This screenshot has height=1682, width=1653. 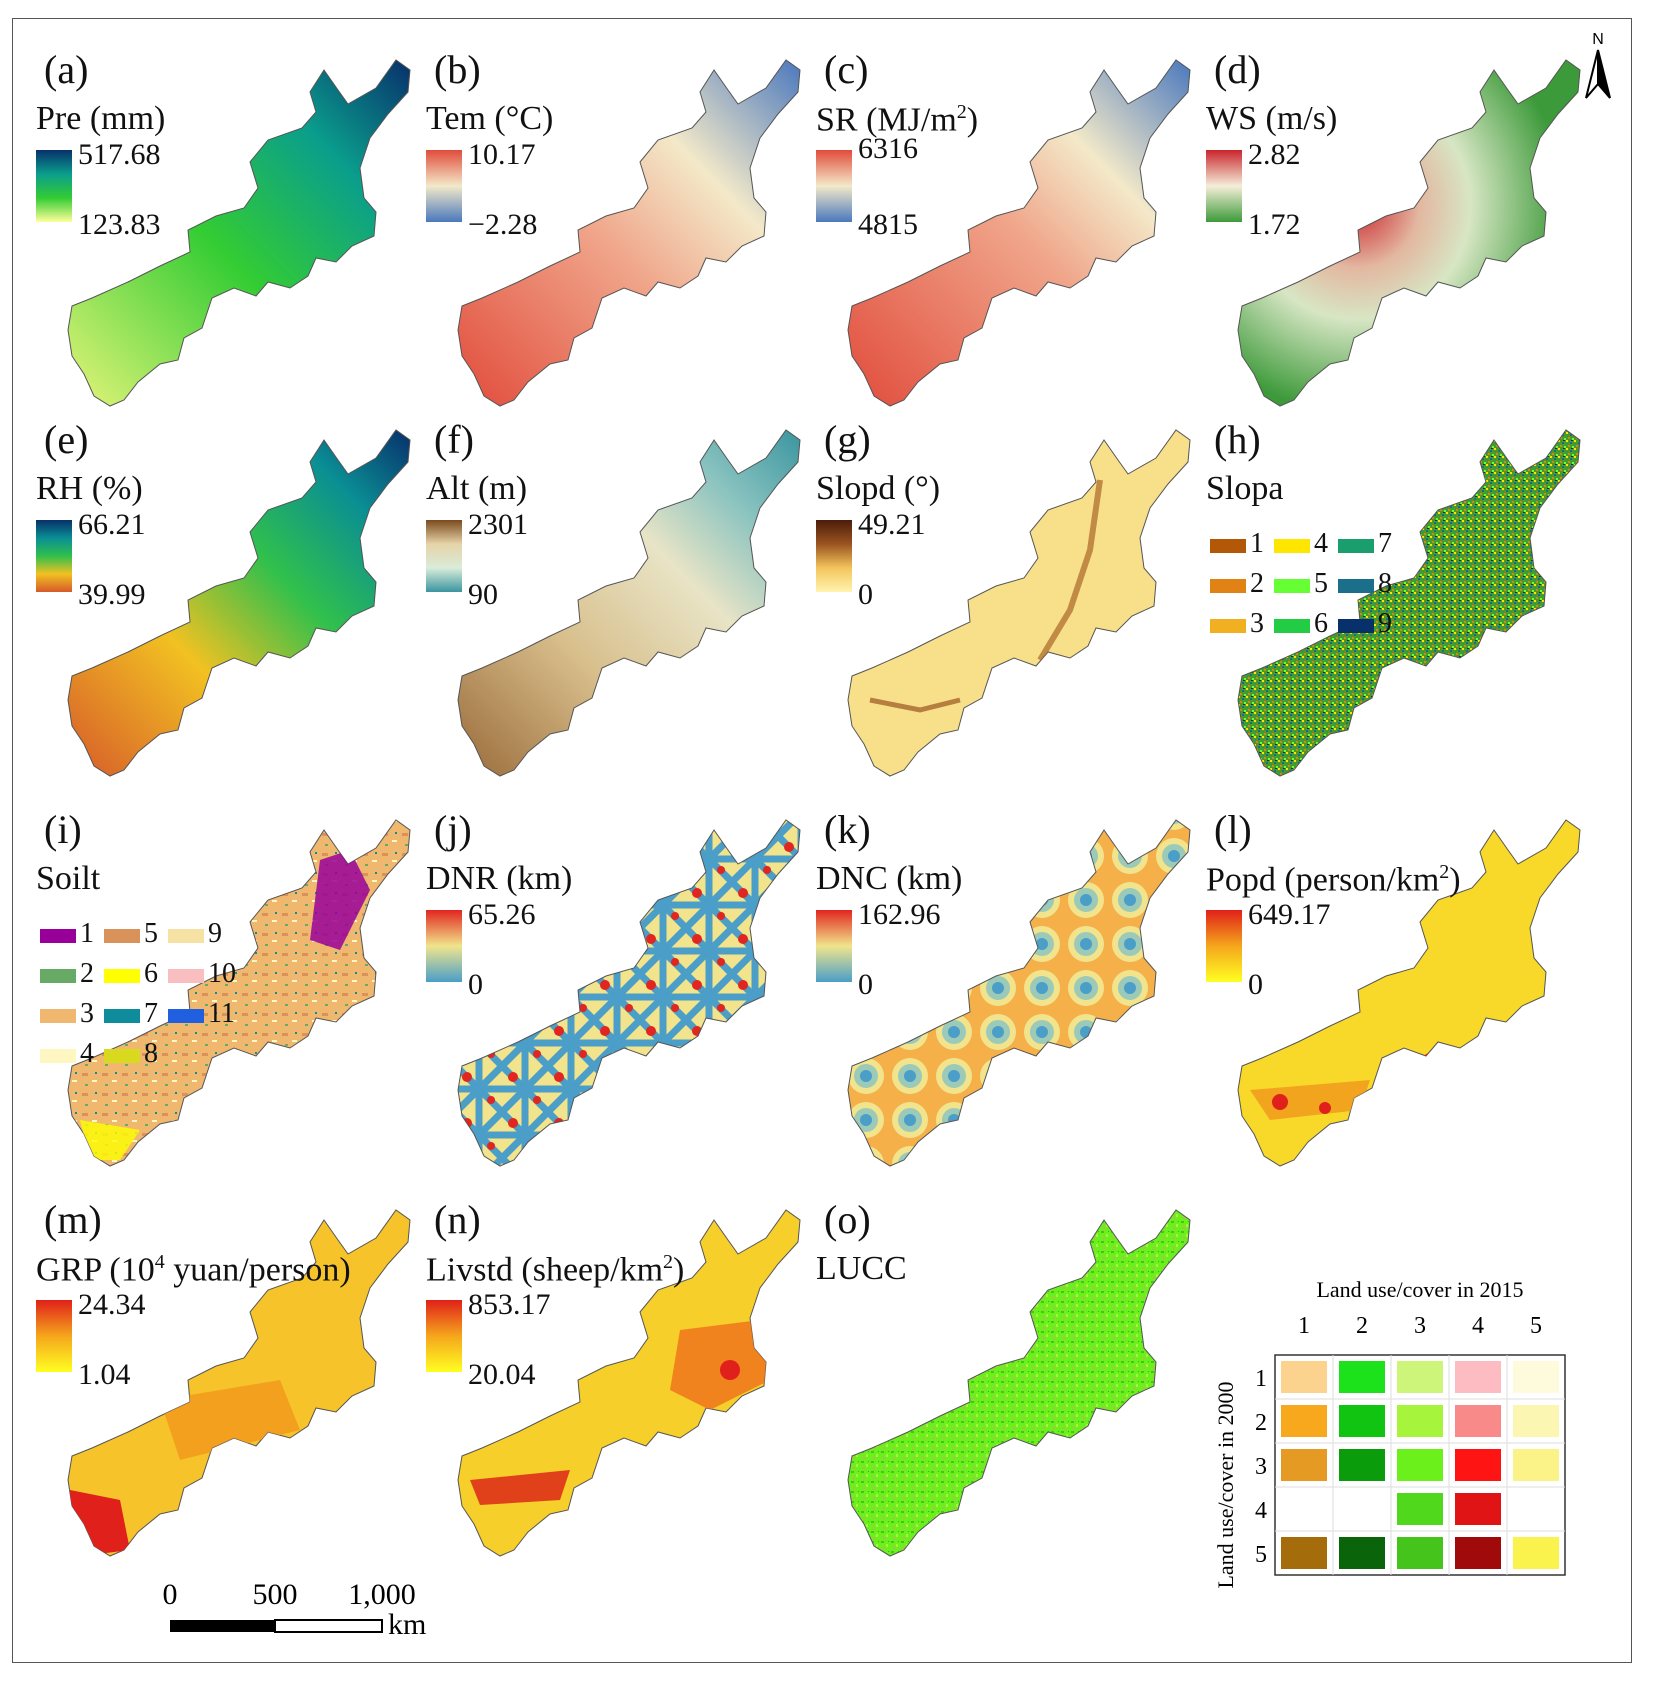 I want to click on panel-label: (k), so click(x=847, y=829).